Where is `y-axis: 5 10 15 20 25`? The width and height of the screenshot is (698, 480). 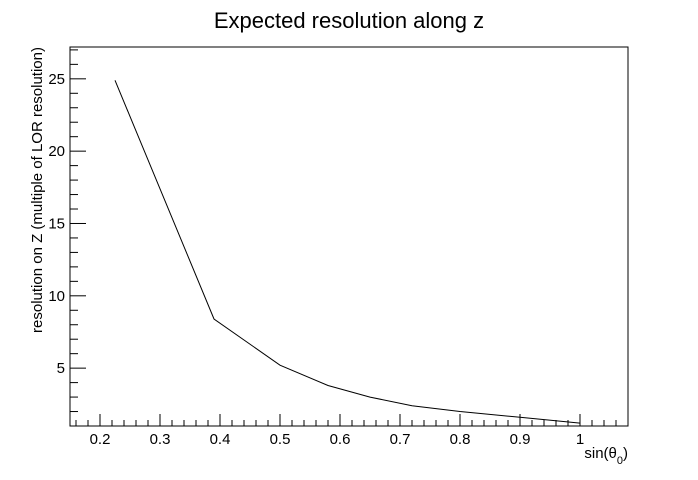
y-axis: 5 10 15 20 25 is located at coordinates (67, 231).